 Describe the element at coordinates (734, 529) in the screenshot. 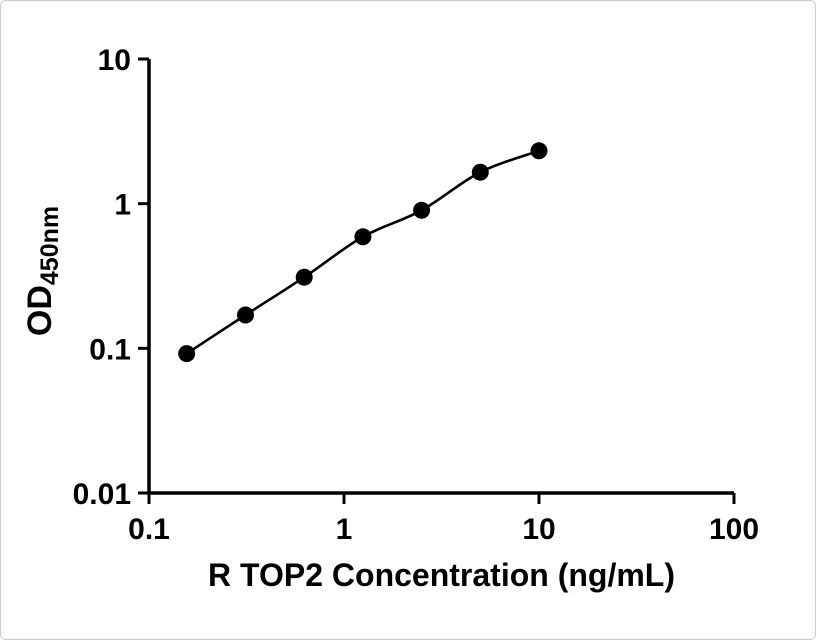

I see `x-axis-tick-label: 100` at that location.